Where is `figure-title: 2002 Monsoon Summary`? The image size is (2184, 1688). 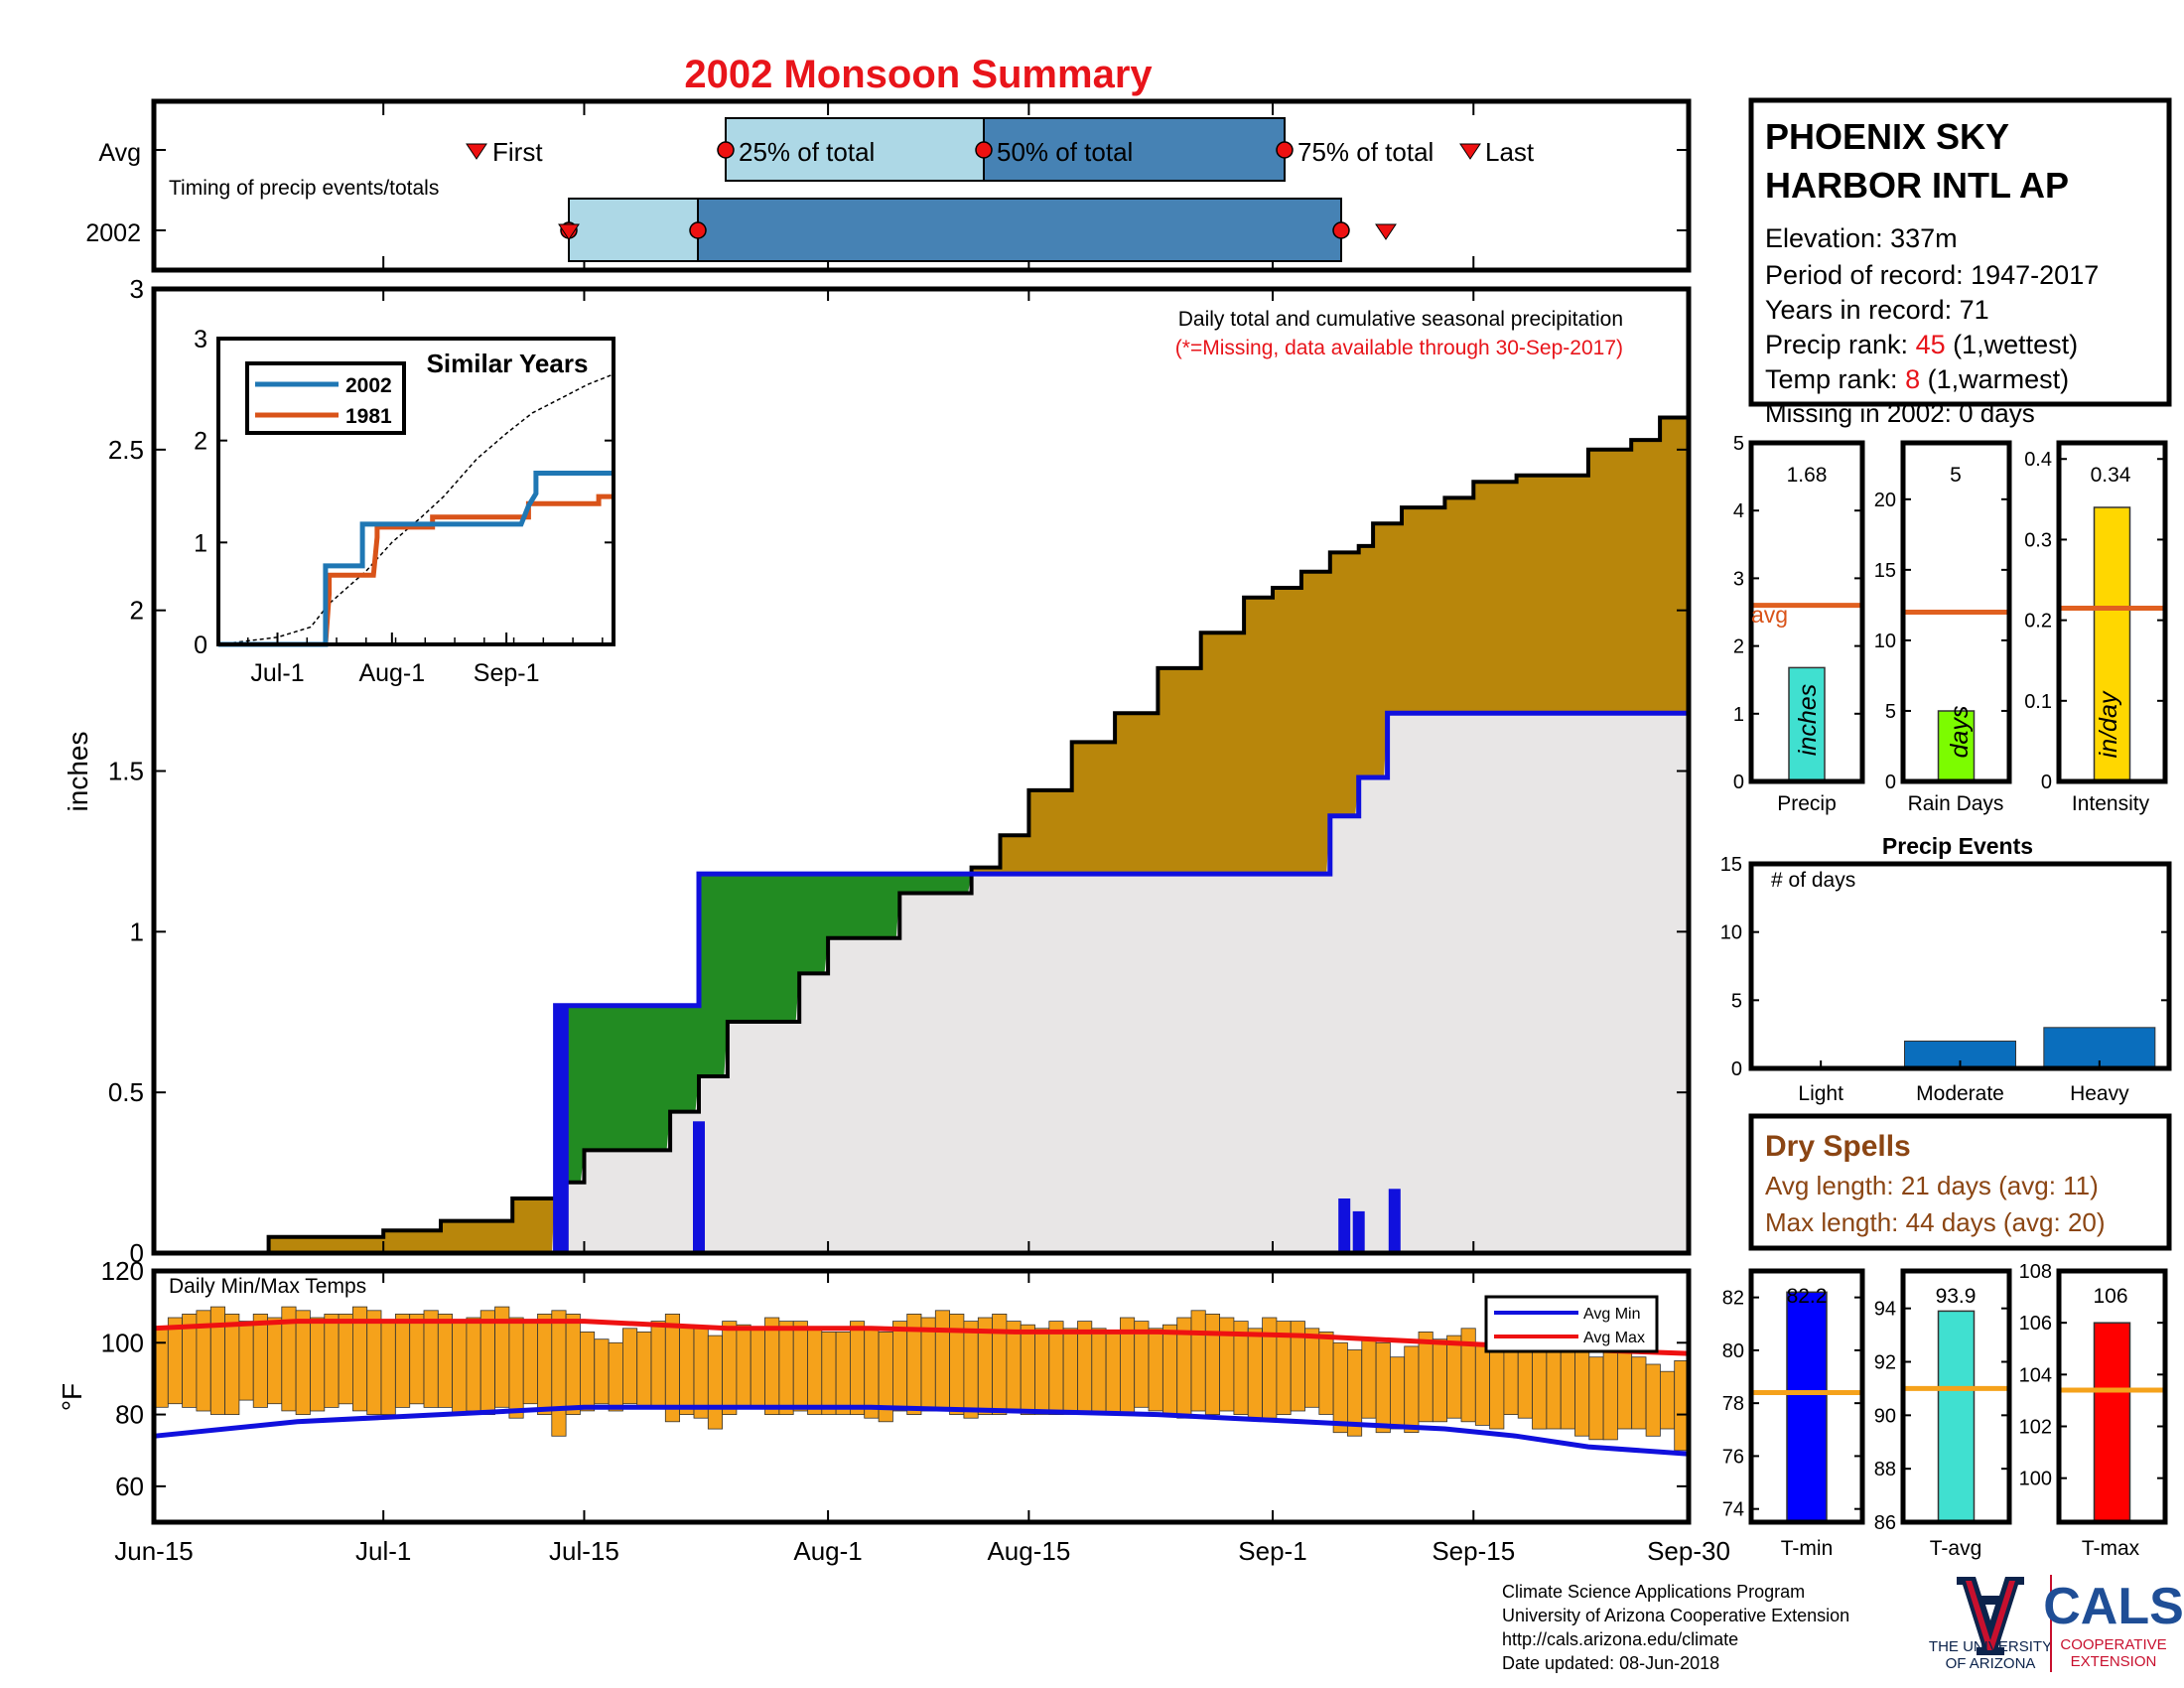 figure-title: 2002 Monsoon Summary is located at coordinates (918, 74).